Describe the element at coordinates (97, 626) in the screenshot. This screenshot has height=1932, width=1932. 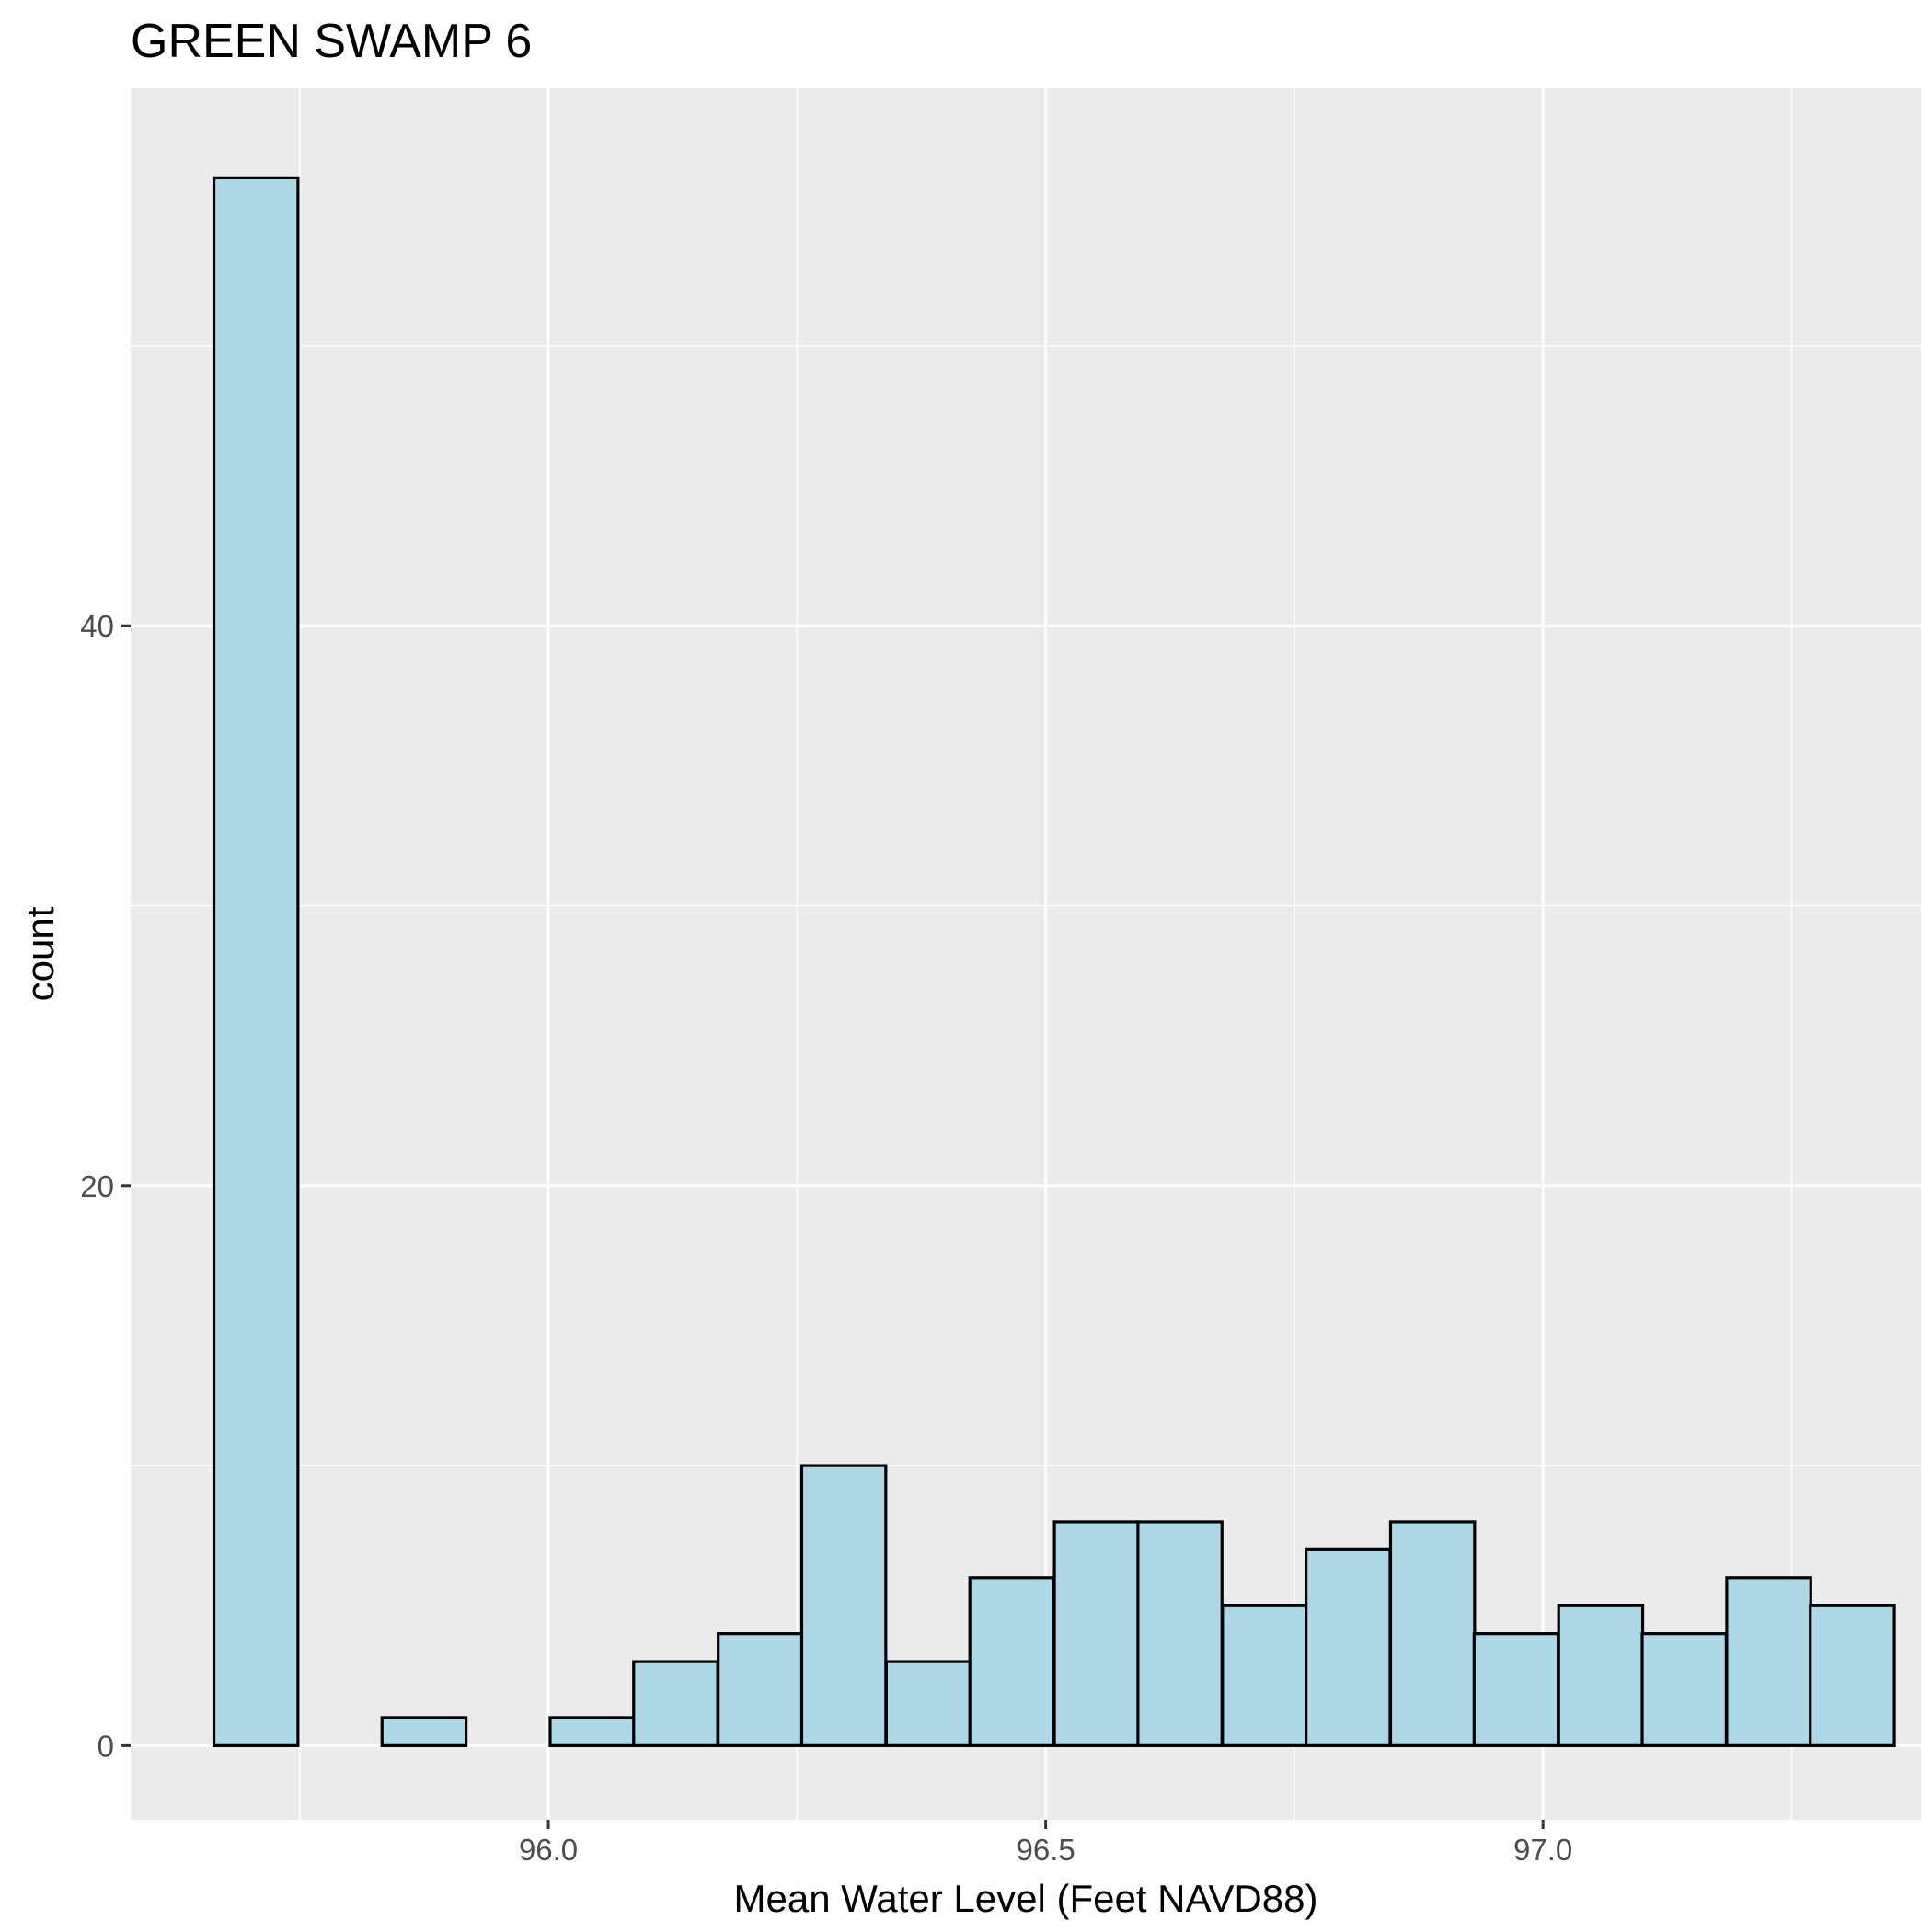
I see `y-tick-label: 40` at that location.